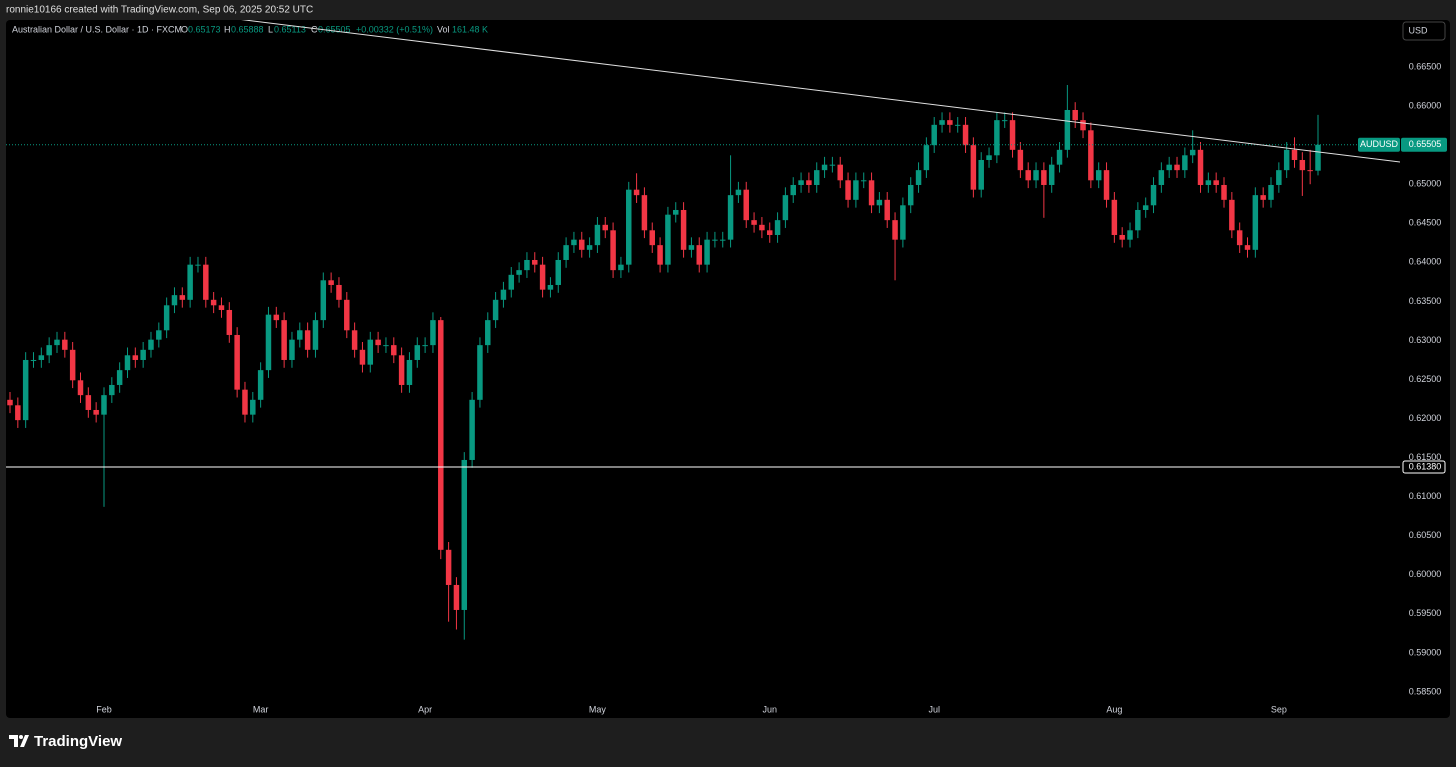 This screenshot has height=767, width=1456. I want to click on currency-button, so click(1424, 31).